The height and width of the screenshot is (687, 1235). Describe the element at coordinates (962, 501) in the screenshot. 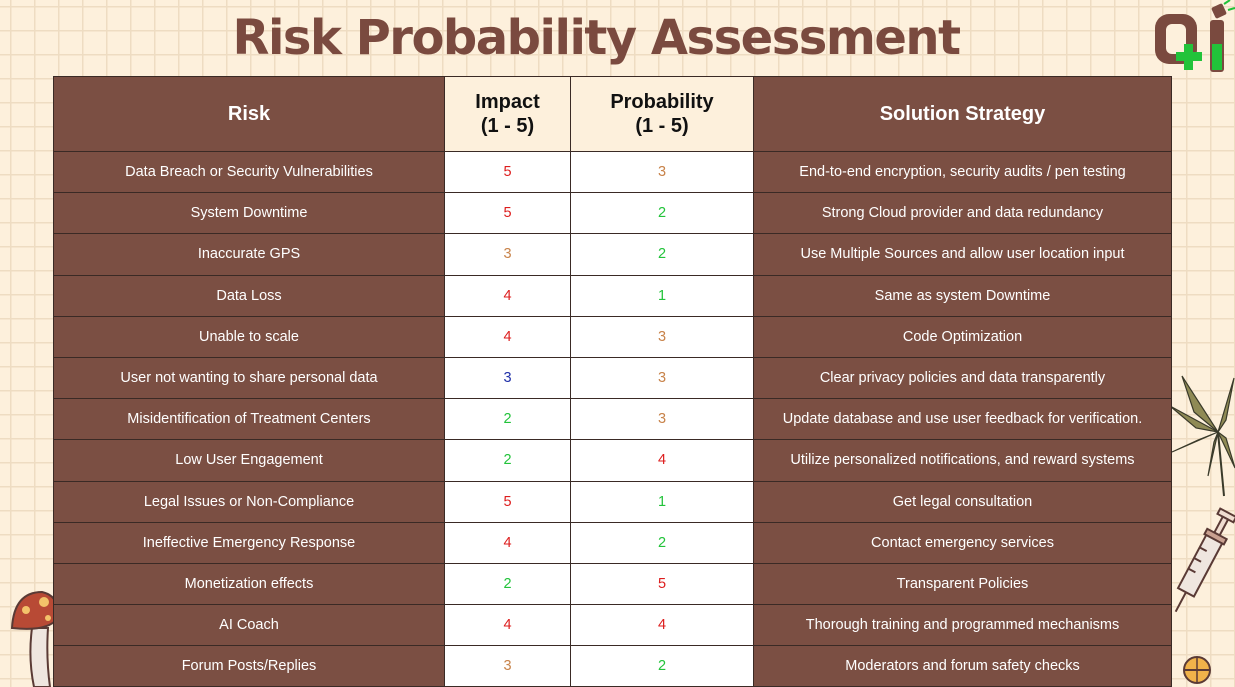

I see `strategy-cell: Get legal consultation` at that location.